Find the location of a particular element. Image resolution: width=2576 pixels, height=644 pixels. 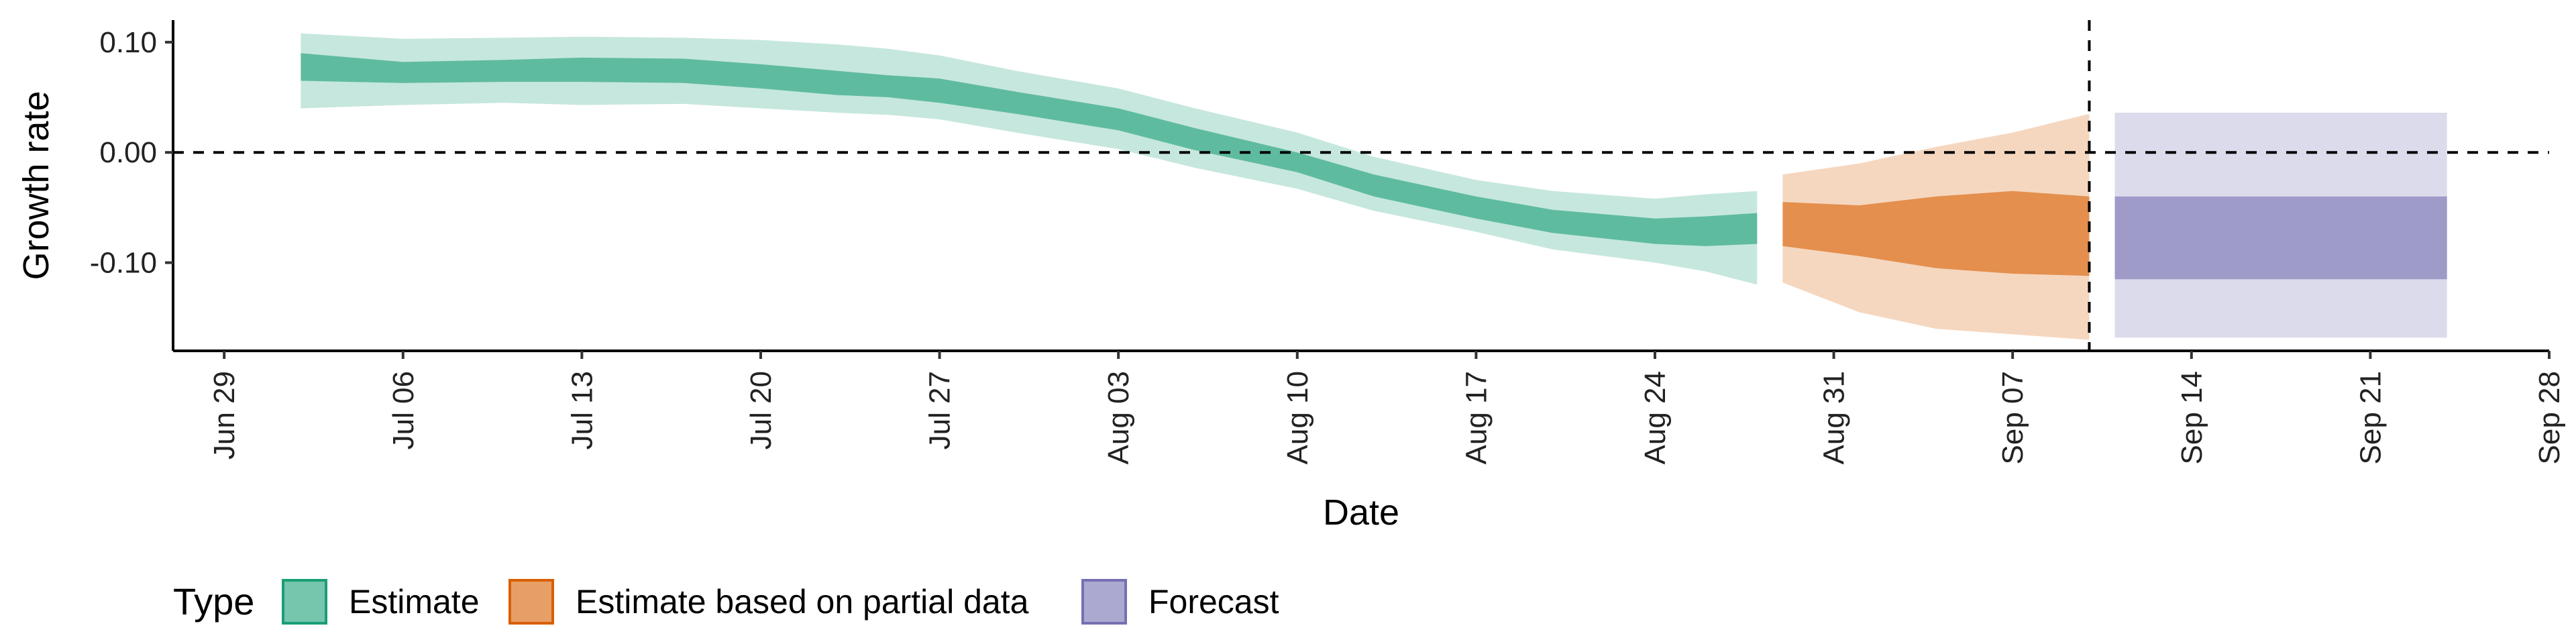

x-tick-label: Aug 17 is located at coordinates (1476, 417).